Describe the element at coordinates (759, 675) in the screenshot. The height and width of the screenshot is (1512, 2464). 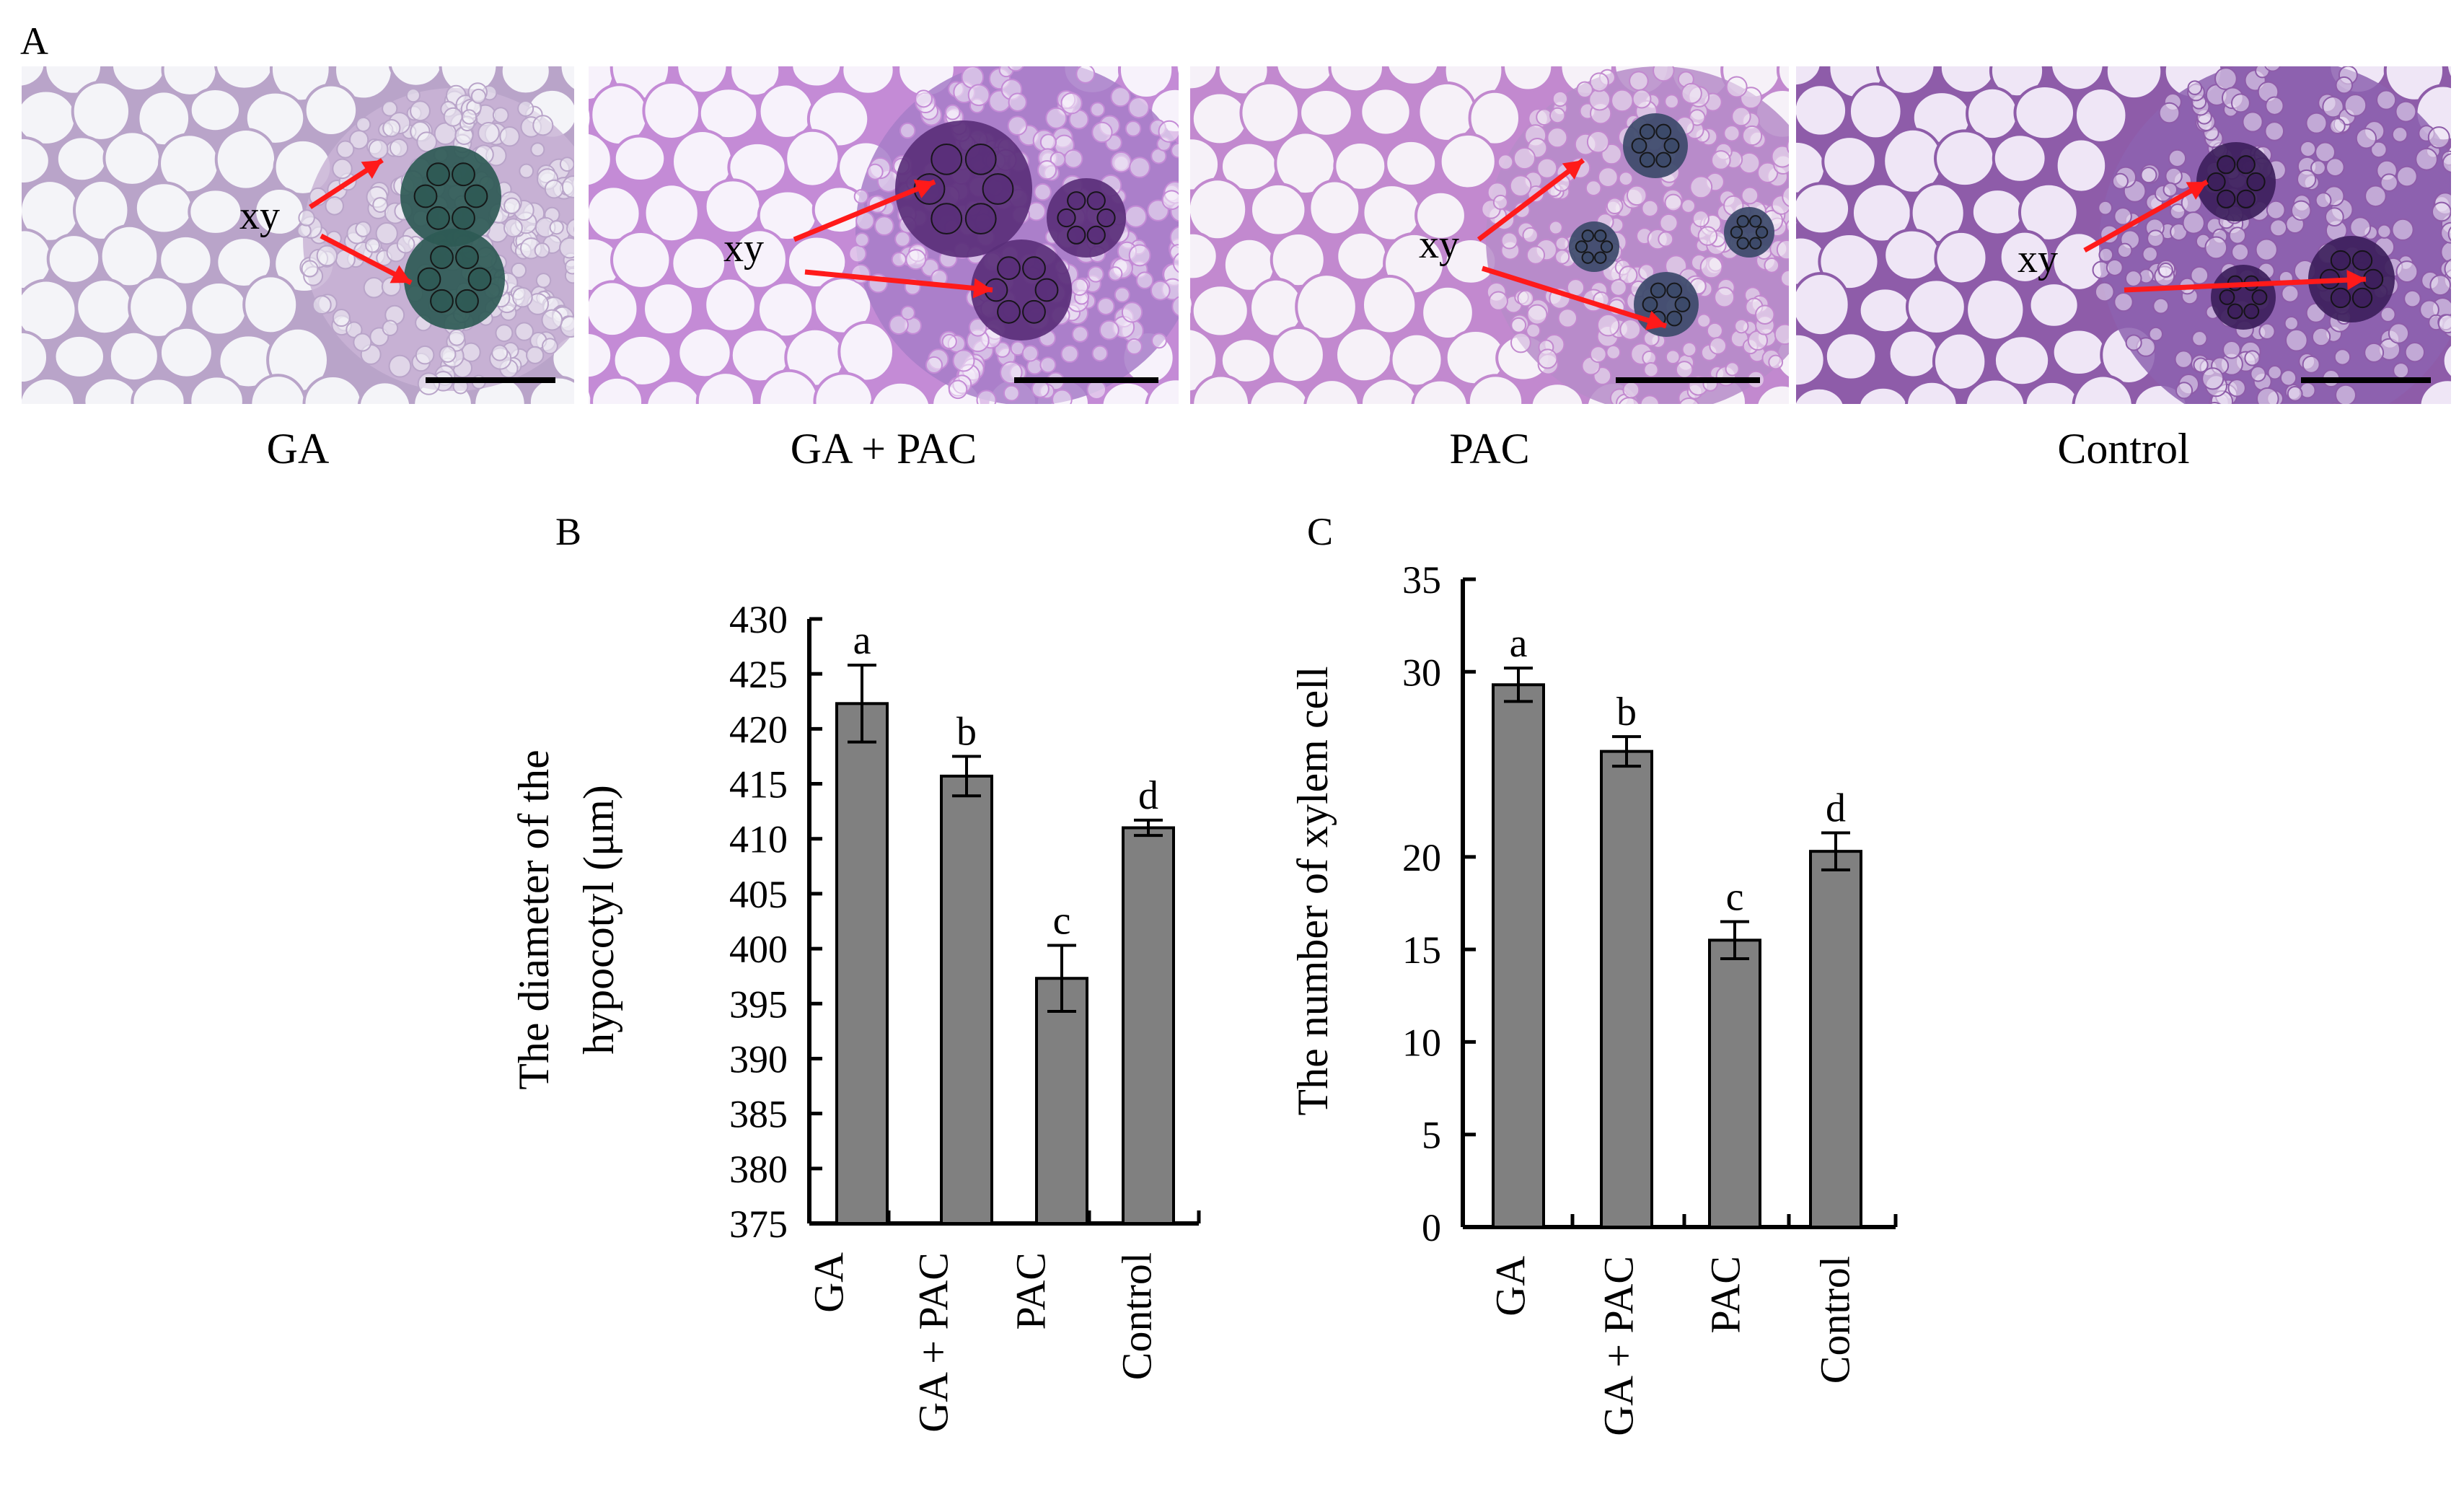
I see `y-tick-label: 425` at that location.